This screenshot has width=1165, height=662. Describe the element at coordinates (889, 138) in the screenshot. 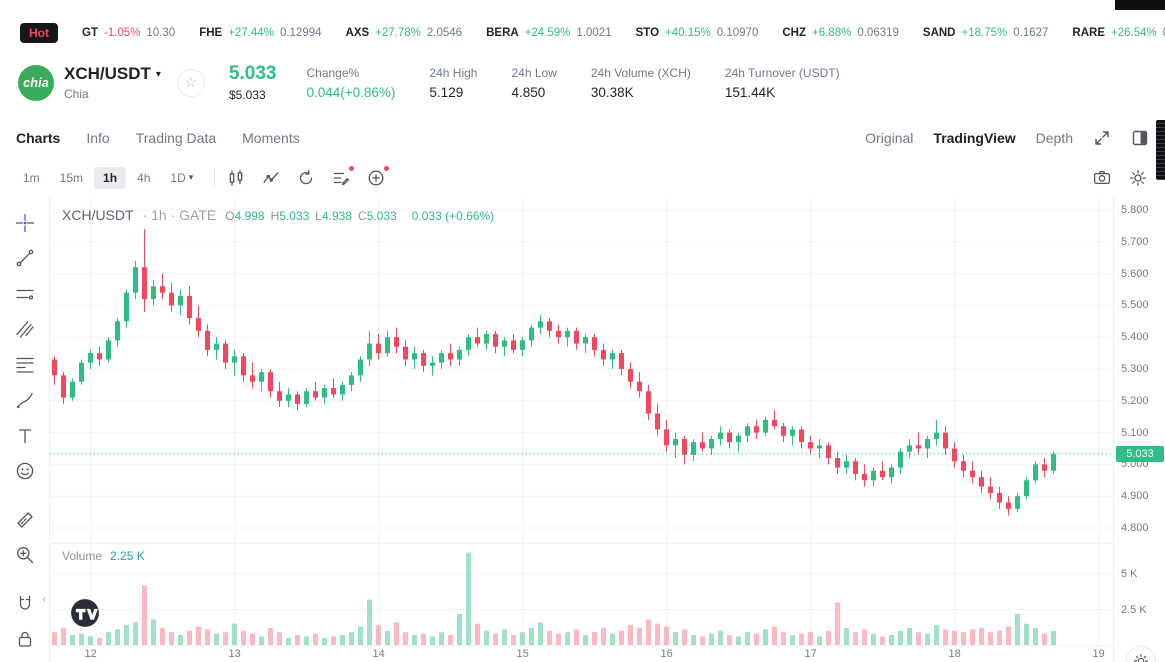

I see `mode-original: Original` at that location.